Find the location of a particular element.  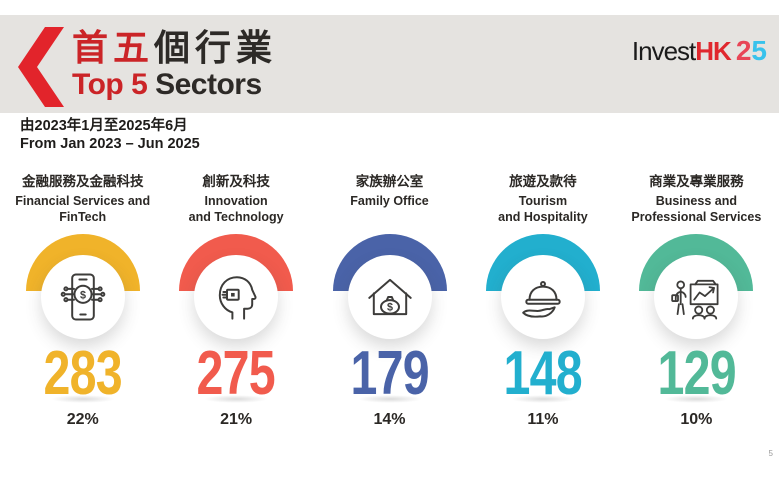

sector-title: 旅遊及款待 Tourism and Hospitality is located at coordinates (542, 199).